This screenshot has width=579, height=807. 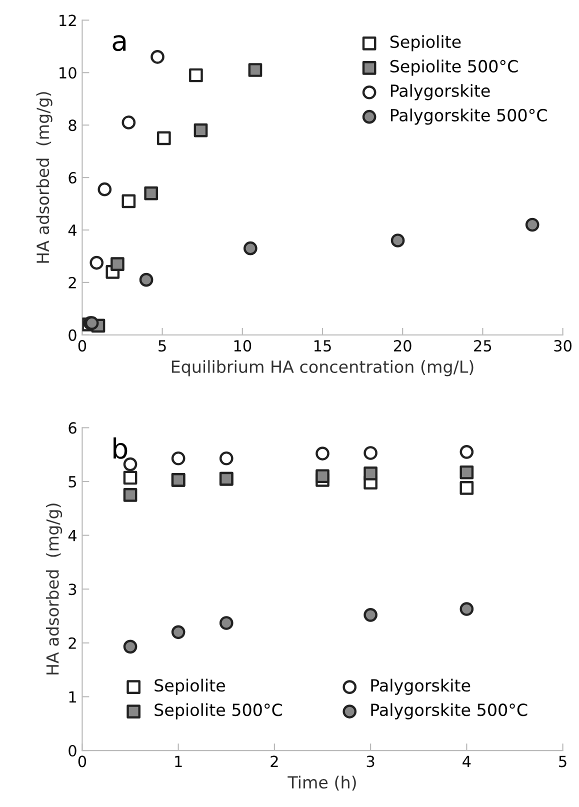 I want to click on y-tick-label: 3, so click(x=72, y=590).